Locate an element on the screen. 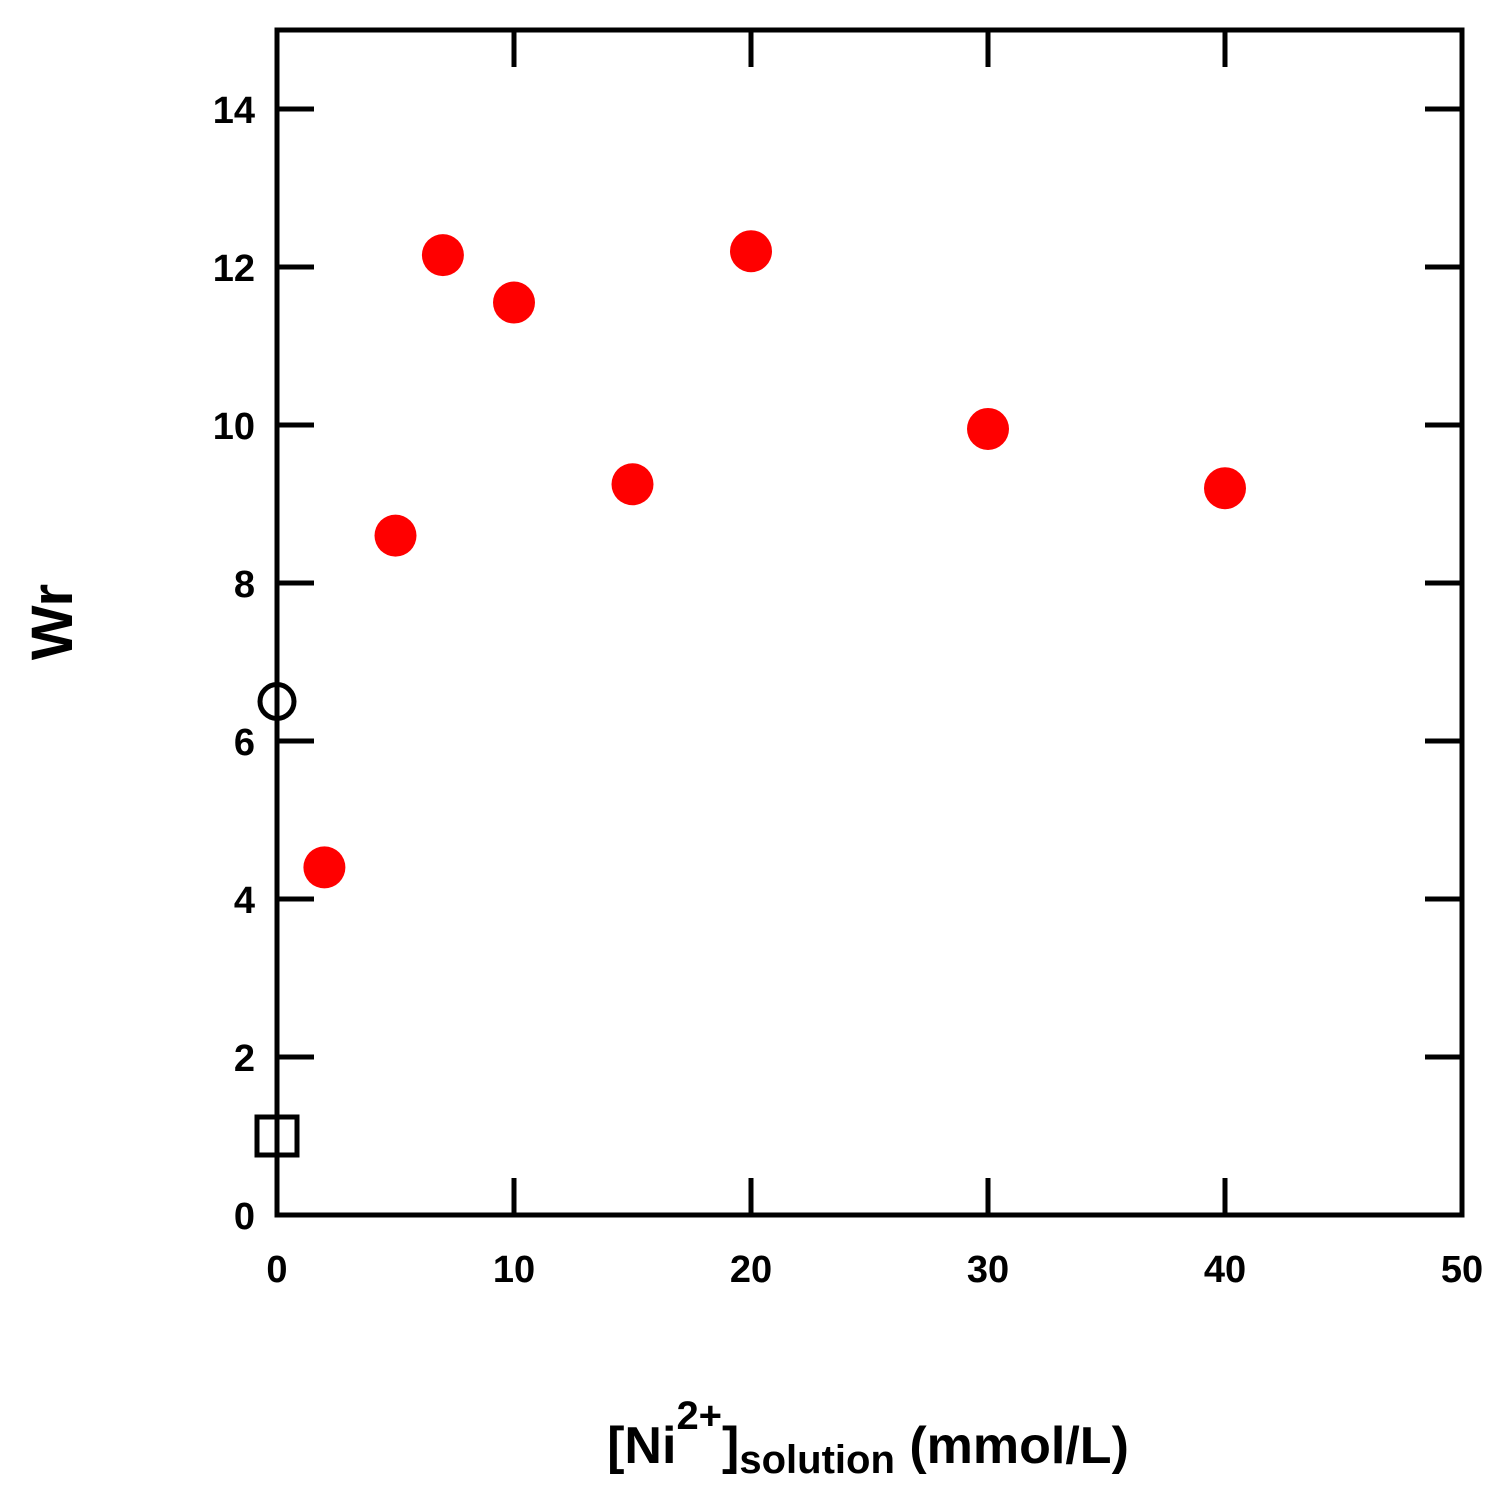  y-tick-label: 0 is located at coordinates (244, 1217).